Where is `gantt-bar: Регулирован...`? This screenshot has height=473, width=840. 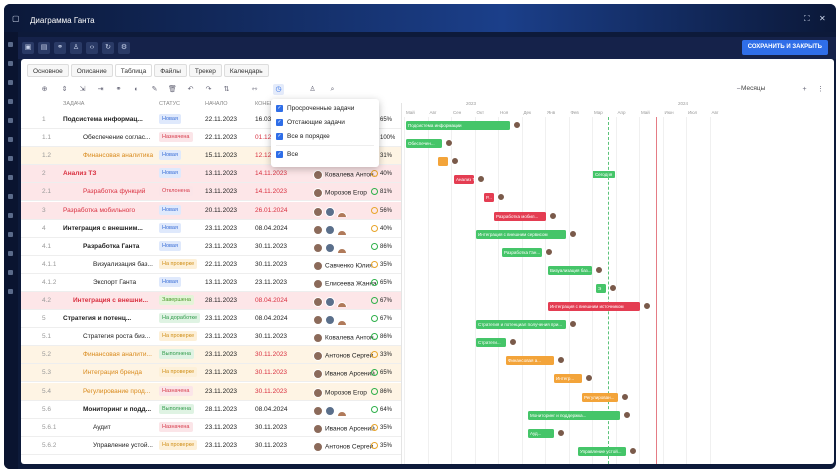 gantt-bar: Регулирован... is located at coordinates (600, 397).